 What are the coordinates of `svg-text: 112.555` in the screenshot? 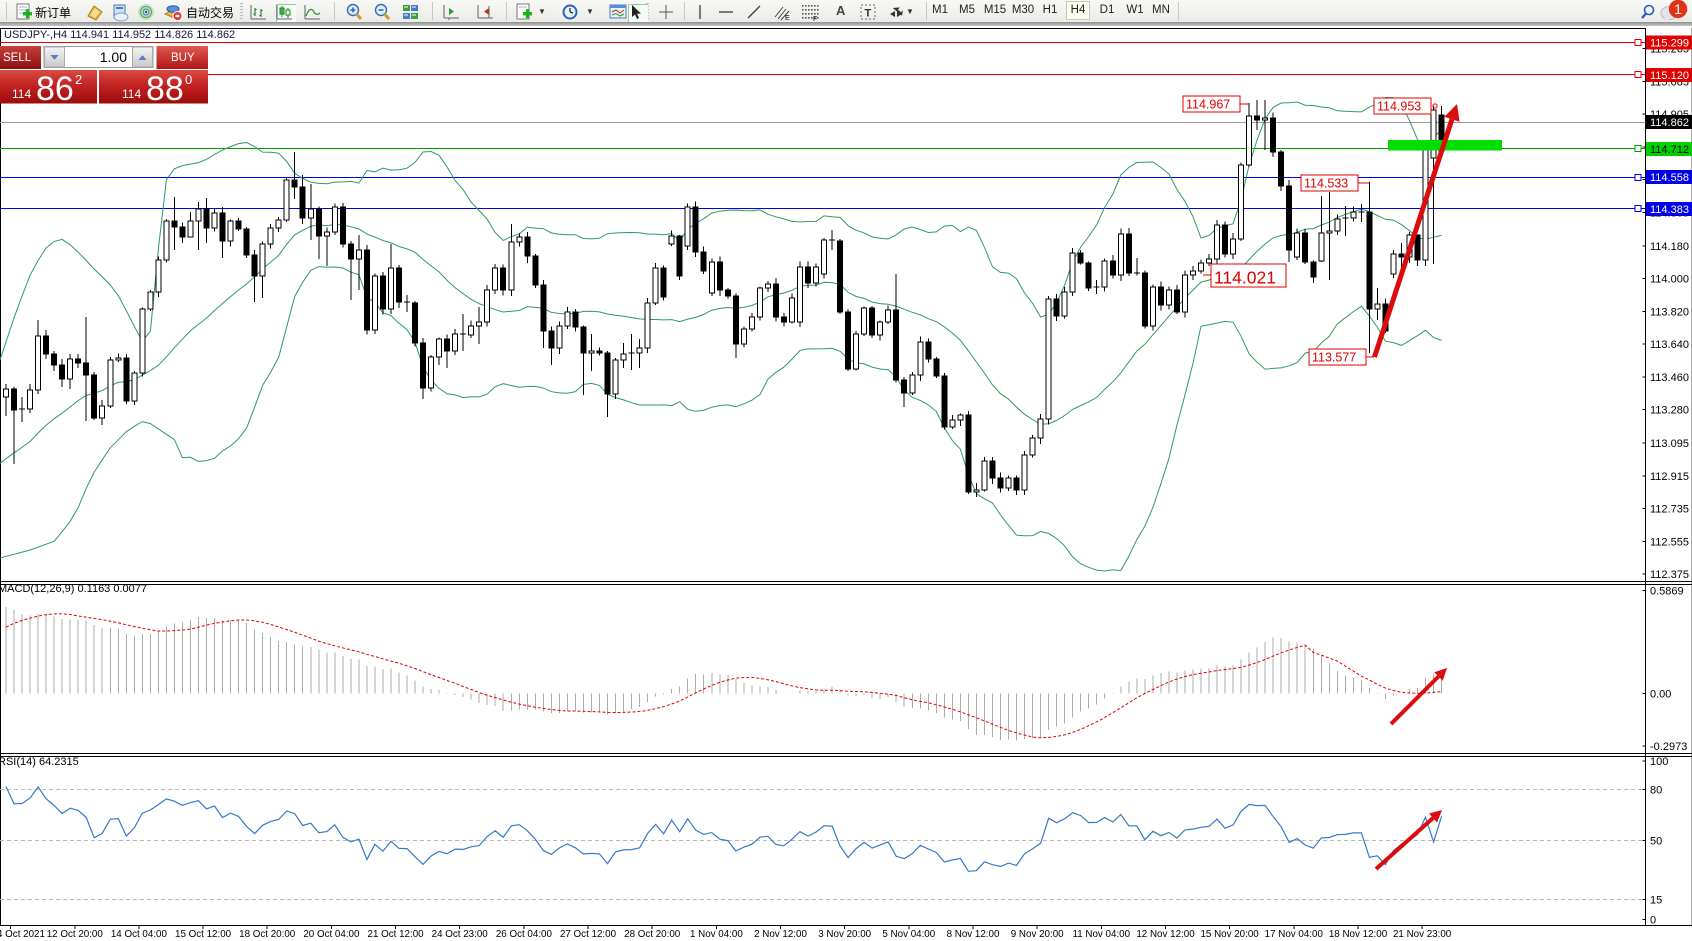 It's located at (1669, 542).